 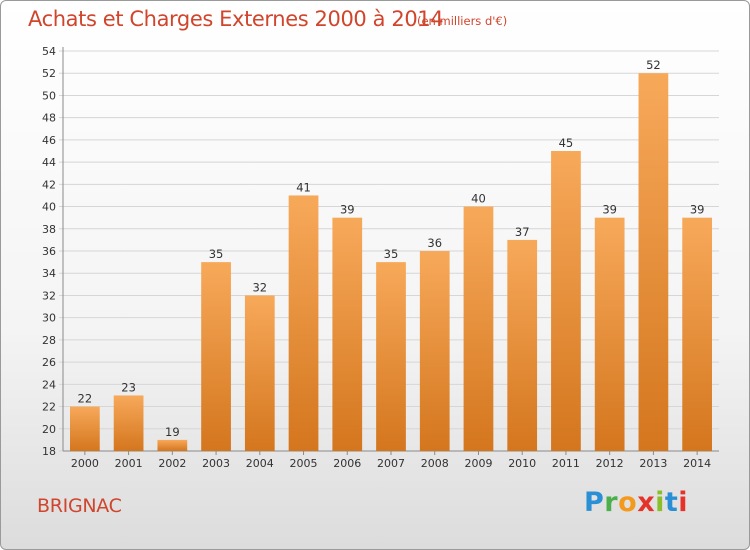 What do you see at coordinates (85, 399) in the screenshot?
I see `data-label: 22` at bounding box center [85, 399].